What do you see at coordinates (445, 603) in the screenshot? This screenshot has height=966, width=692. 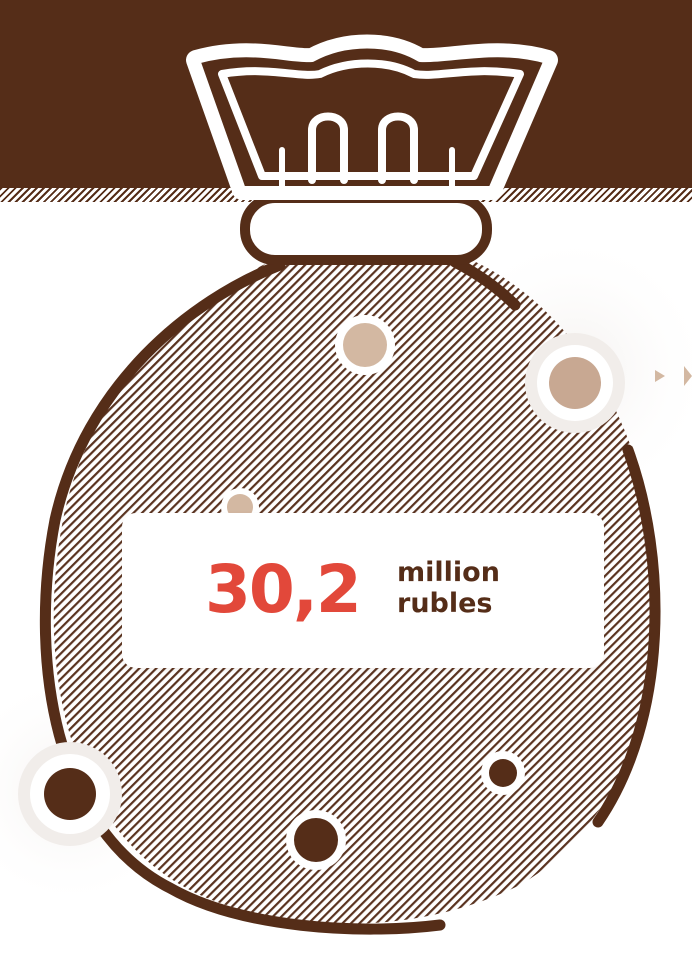 I see `amount-unit-line2: rubles` at bounding box center [445, 603].